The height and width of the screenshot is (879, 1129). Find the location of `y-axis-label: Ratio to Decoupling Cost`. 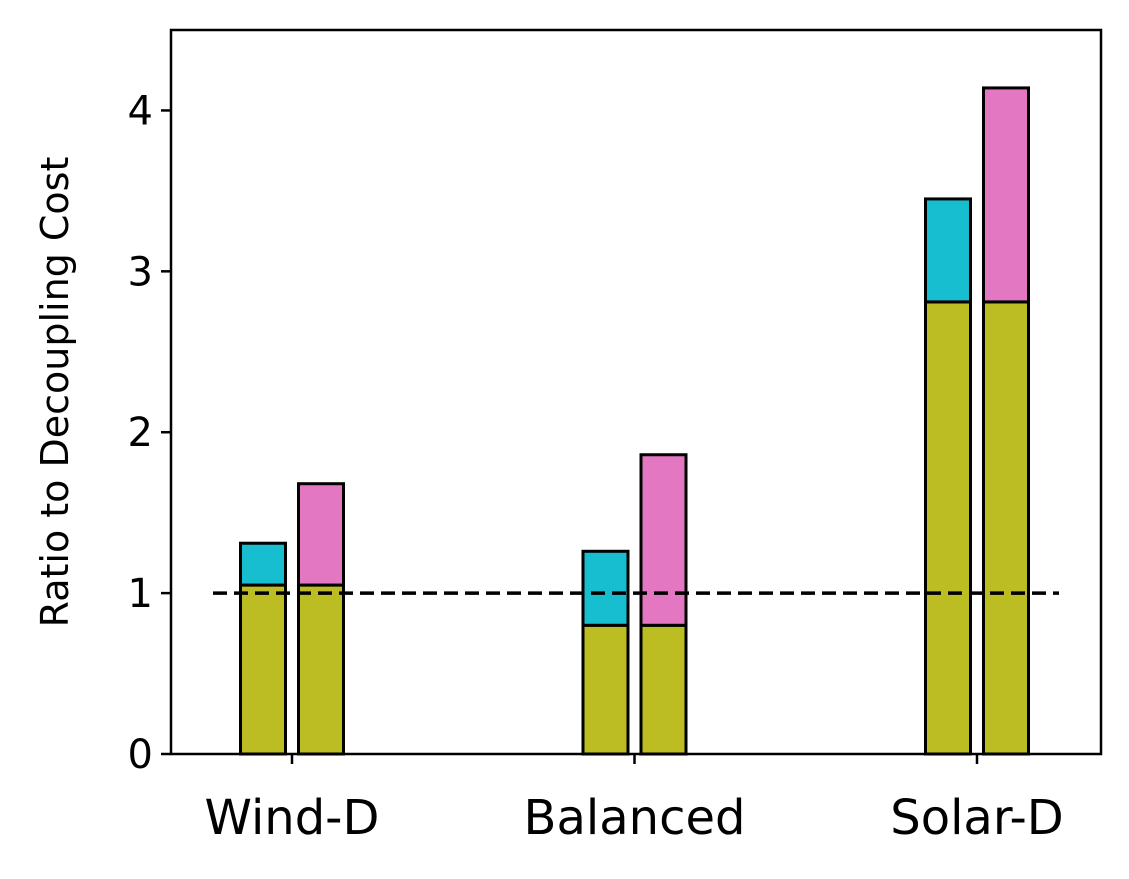

y-axis-label: Ratio to Decoupling Cost is located at coordinates (55, 392).